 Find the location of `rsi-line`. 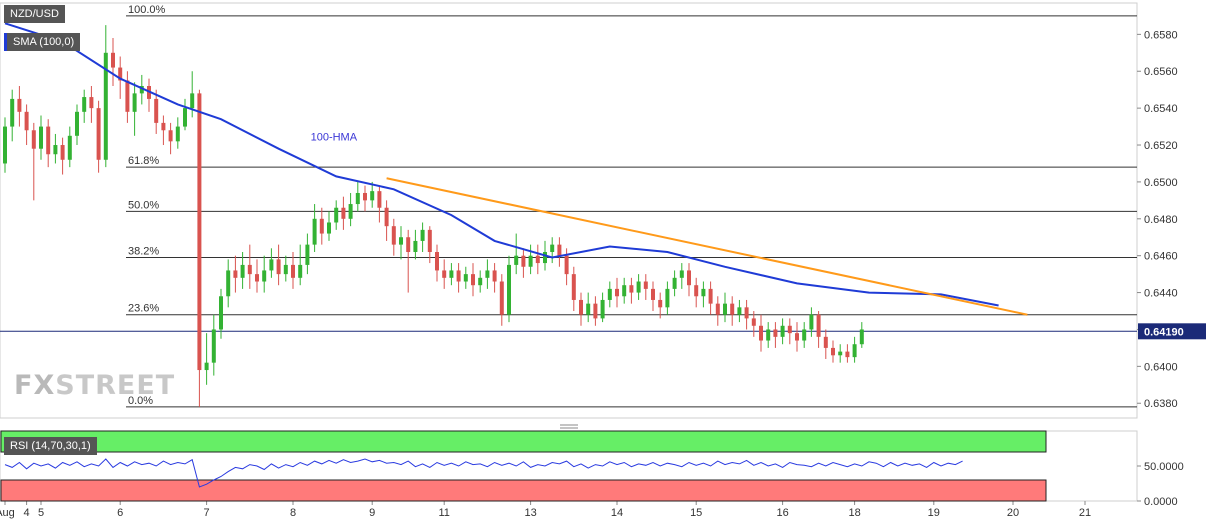

rsi-line is located at coordinates (483, 473).